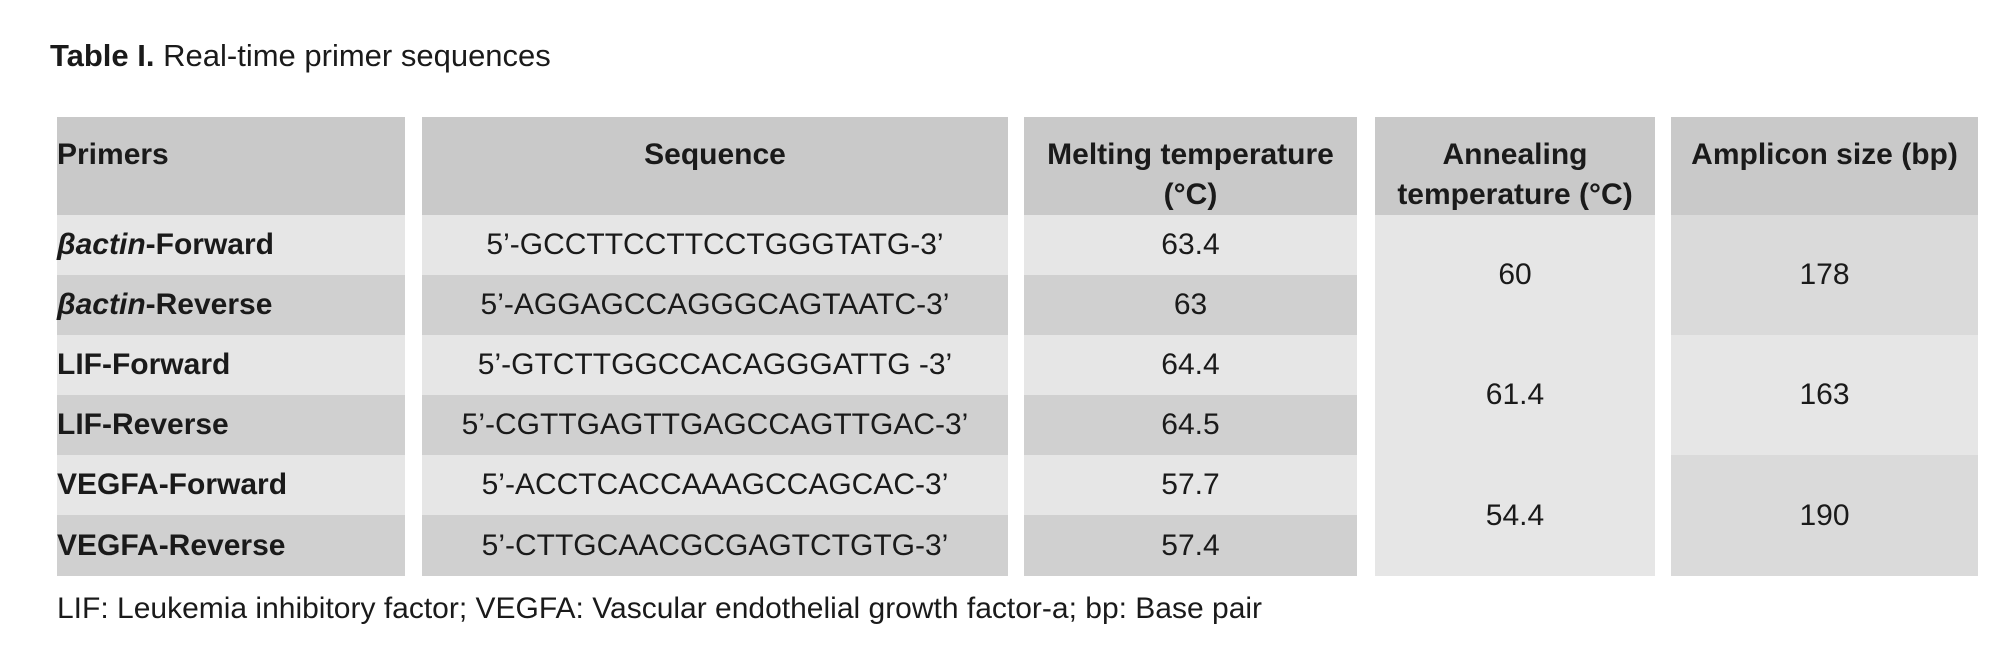  Describe the element at coordinates (715, 245) in the screenshot. I see `sequence-cell: 5’-GCCTTCCTTCCTGGGTATG-3’` at that location.